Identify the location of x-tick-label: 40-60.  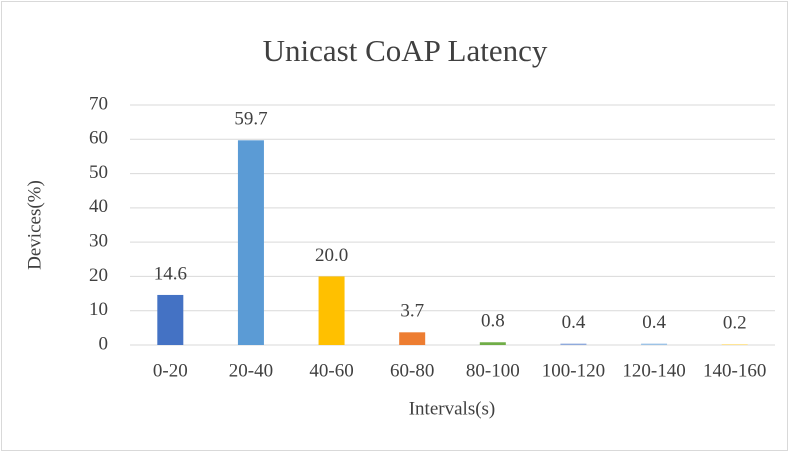
(331, 370).